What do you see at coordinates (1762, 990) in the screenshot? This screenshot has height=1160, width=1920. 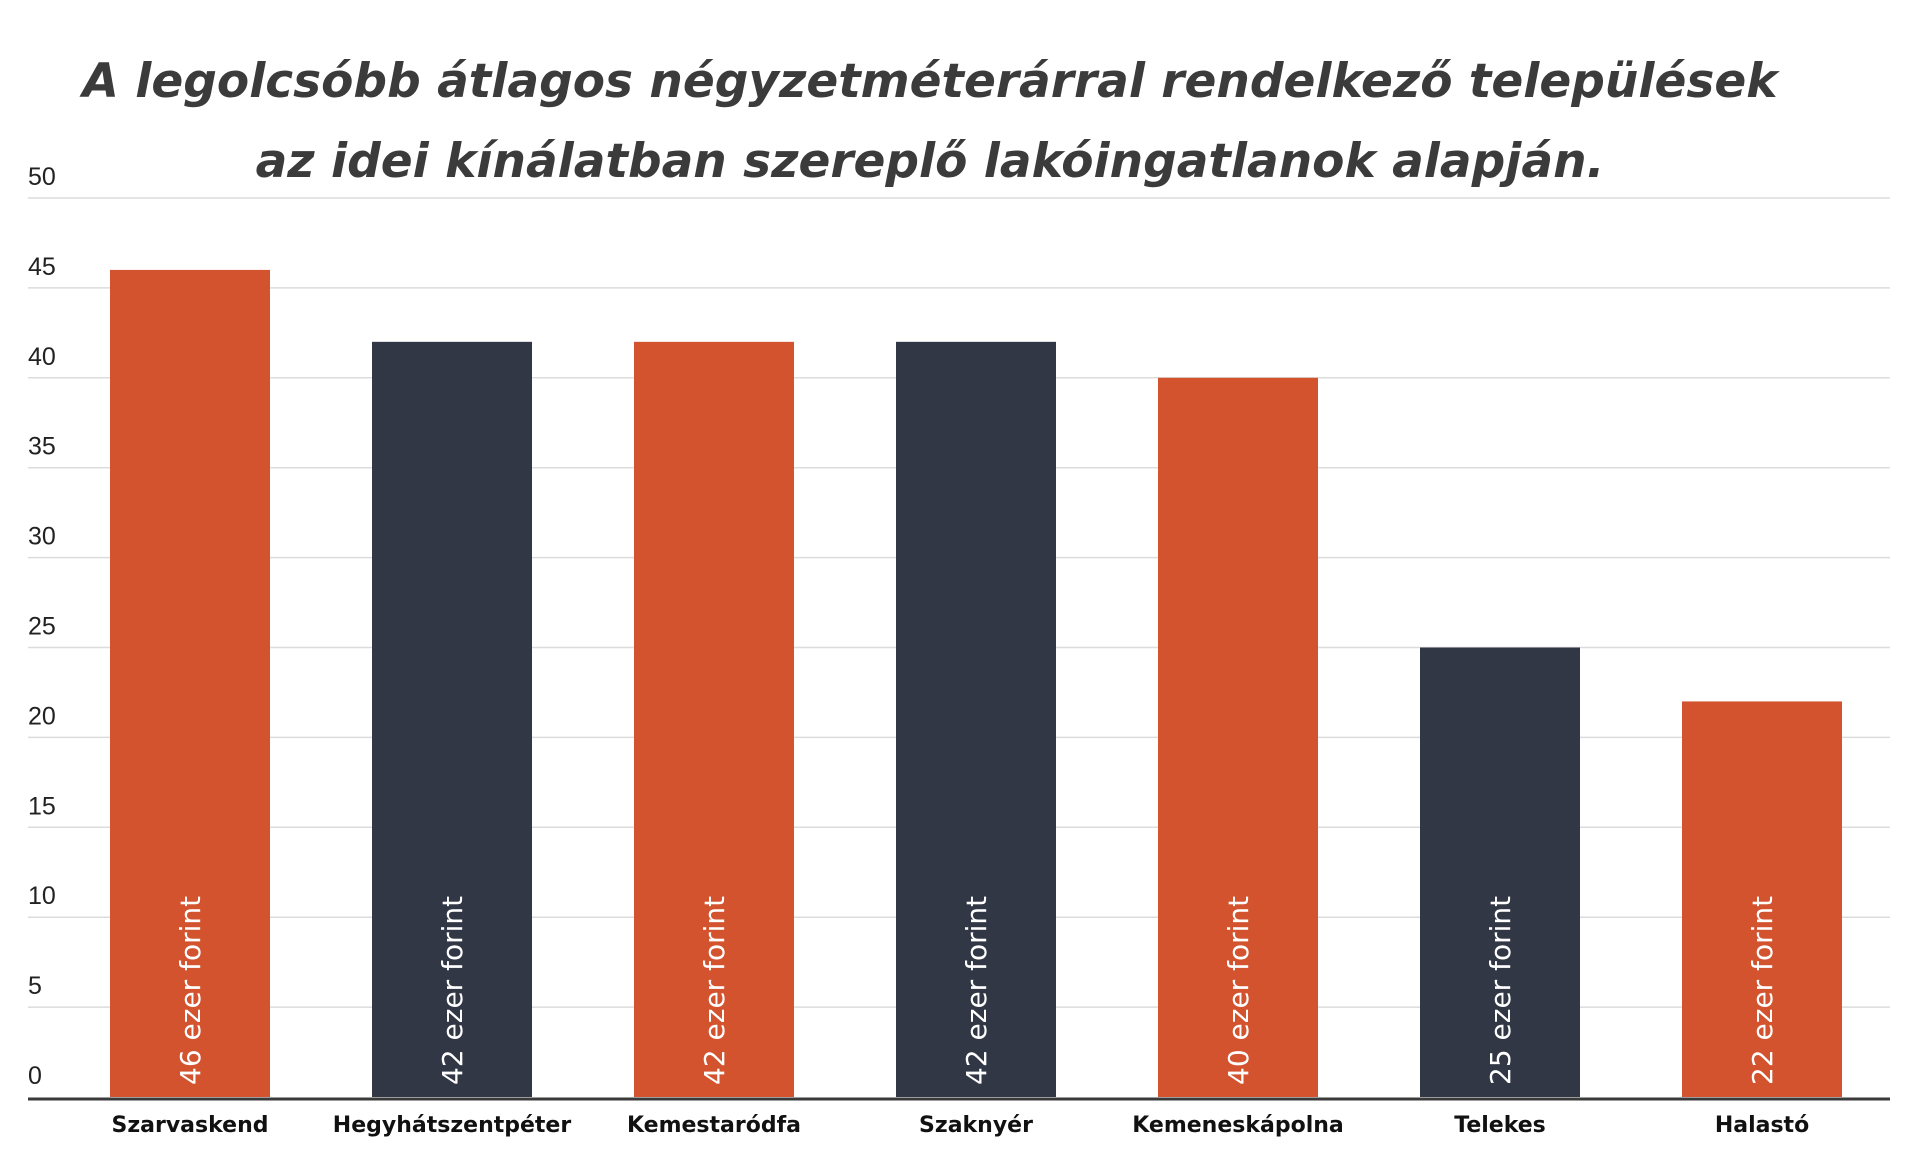 I see `data-label: 22 ezer forint` at bounding box center [1762, 990].